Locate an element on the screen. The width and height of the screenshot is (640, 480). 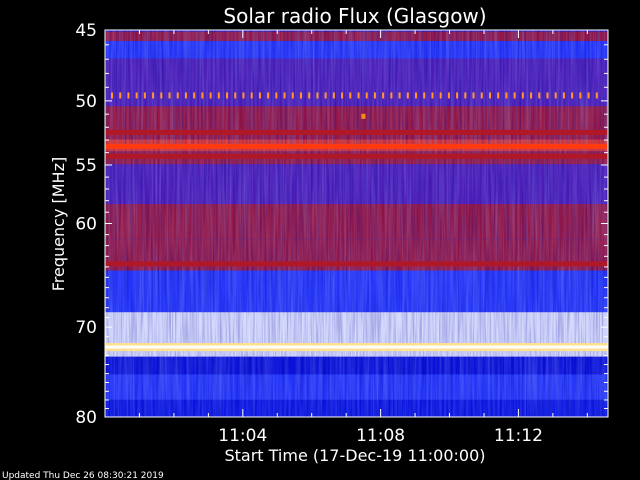
y-axis-label: Frequency [MHz] is located at coordinates (58, 224).